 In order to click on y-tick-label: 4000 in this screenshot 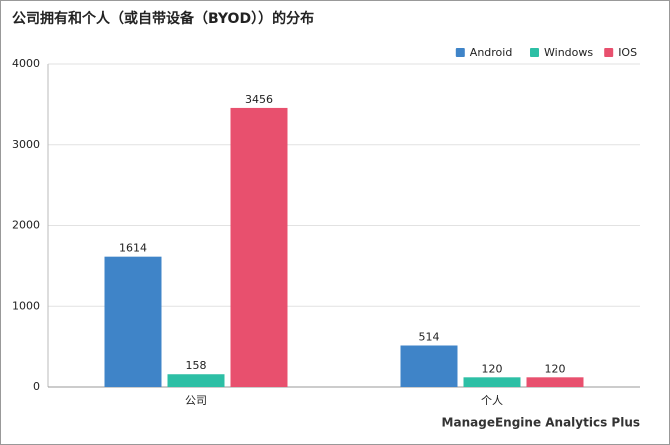, I will do `click(26, 63)`.